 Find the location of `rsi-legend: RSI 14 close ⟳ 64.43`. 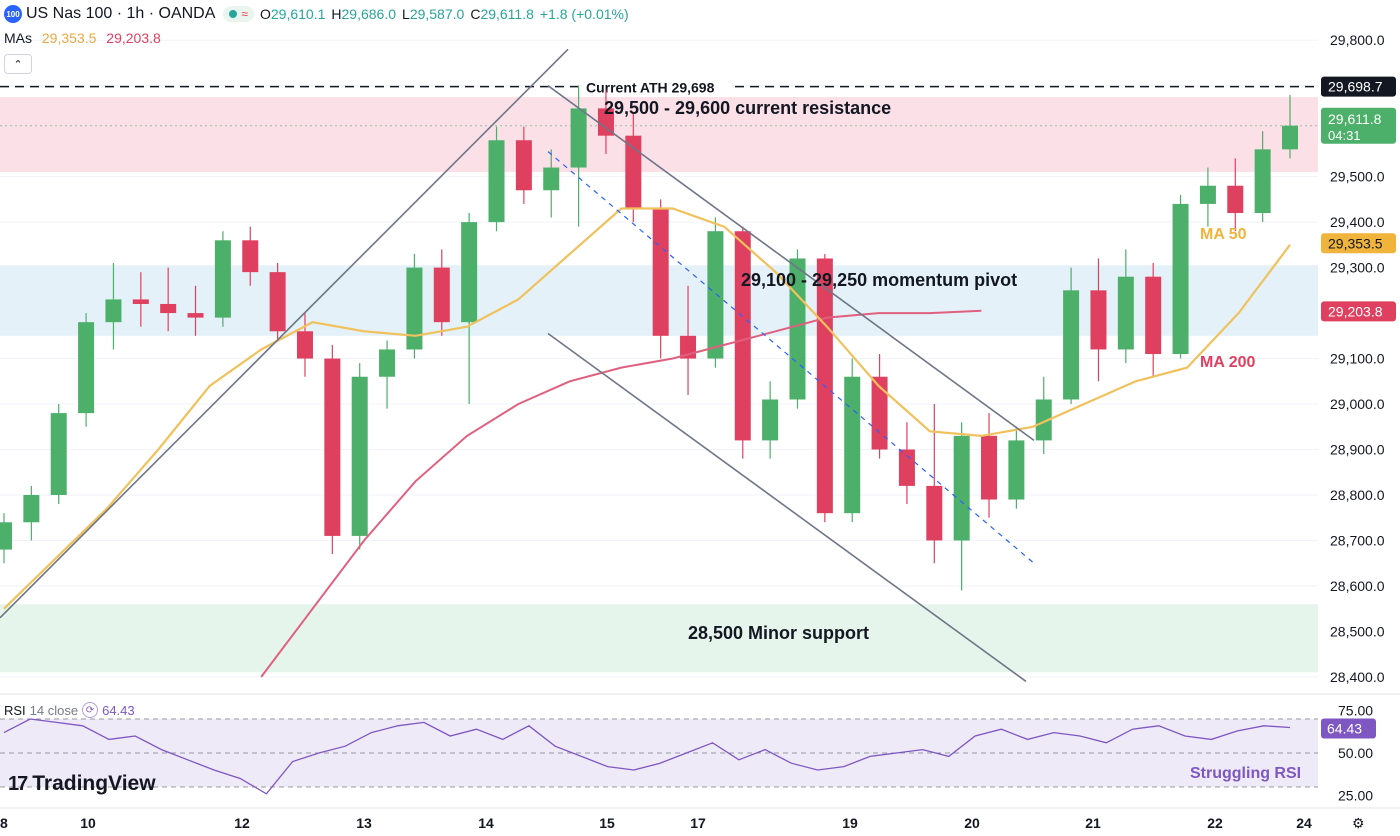

rsi-legend: RSI 14 close ⟳ 64.43 is located at coordinates (69, 710).